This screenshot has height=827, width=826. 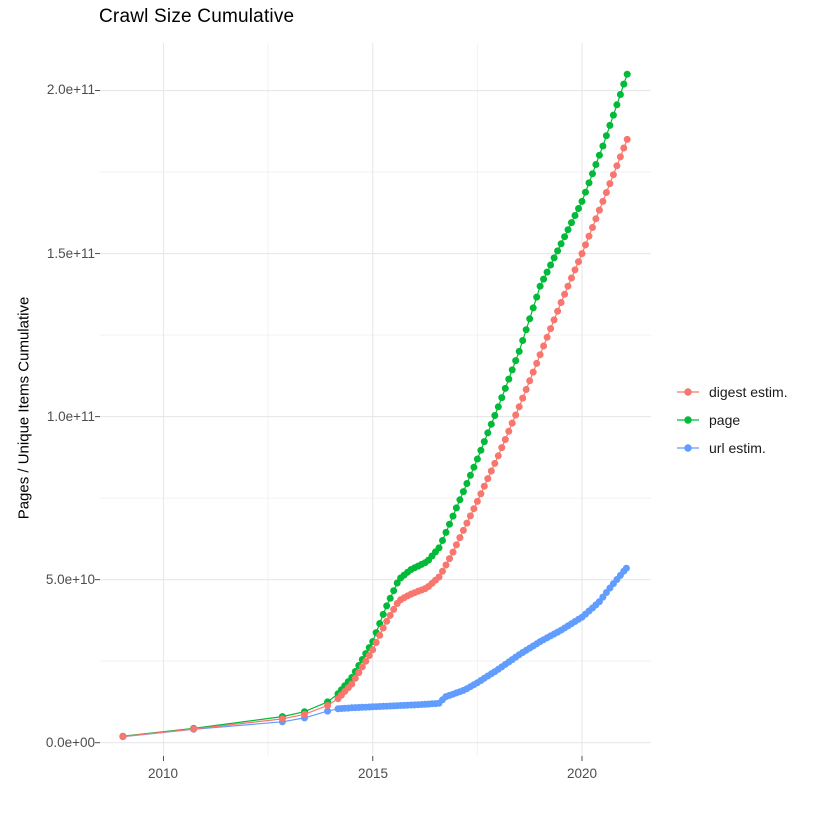 I want to click on chart-title: Crawl Size Cumulative, so click(x=197, y=16).